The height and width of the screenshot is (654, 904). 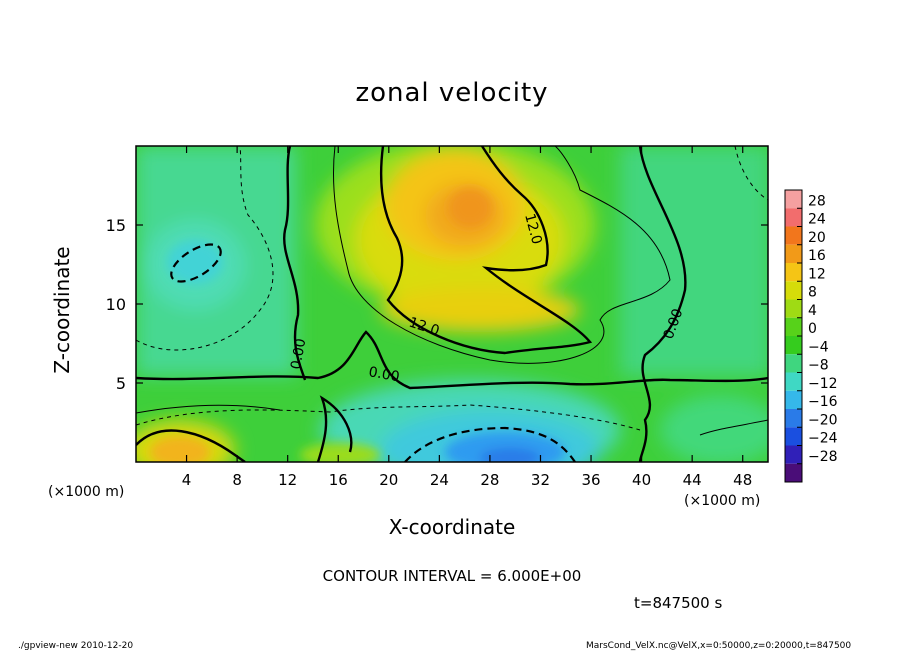 I want to click on x-tick-label: 28, so click(x=489, y=480).